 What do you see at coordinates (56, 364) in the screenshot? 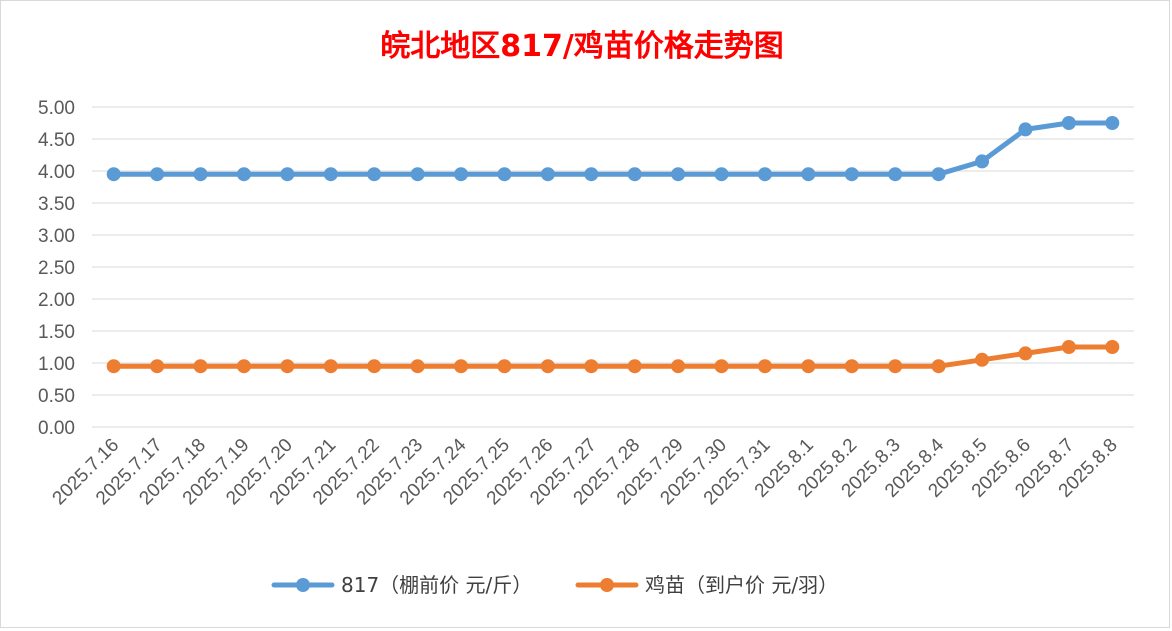
I see `y-tick-label: 1.00` at bounding box center [56, 364].